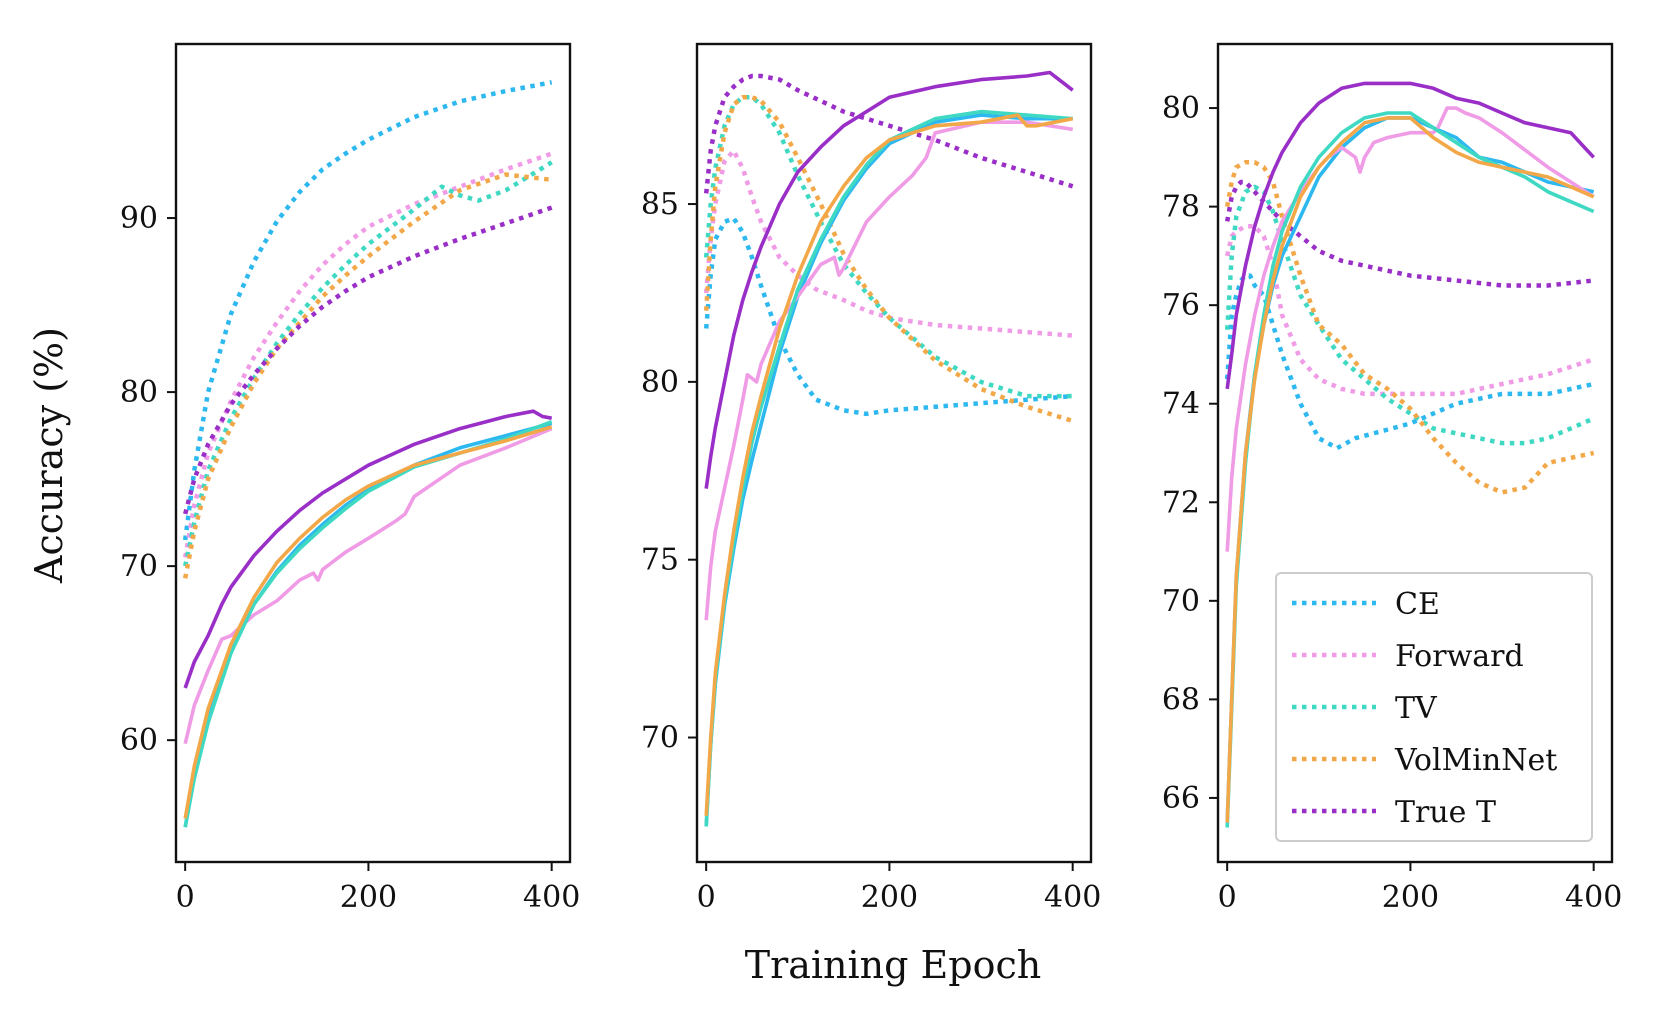  I want to click on y-tick-label: 66, so click(1181, 798).